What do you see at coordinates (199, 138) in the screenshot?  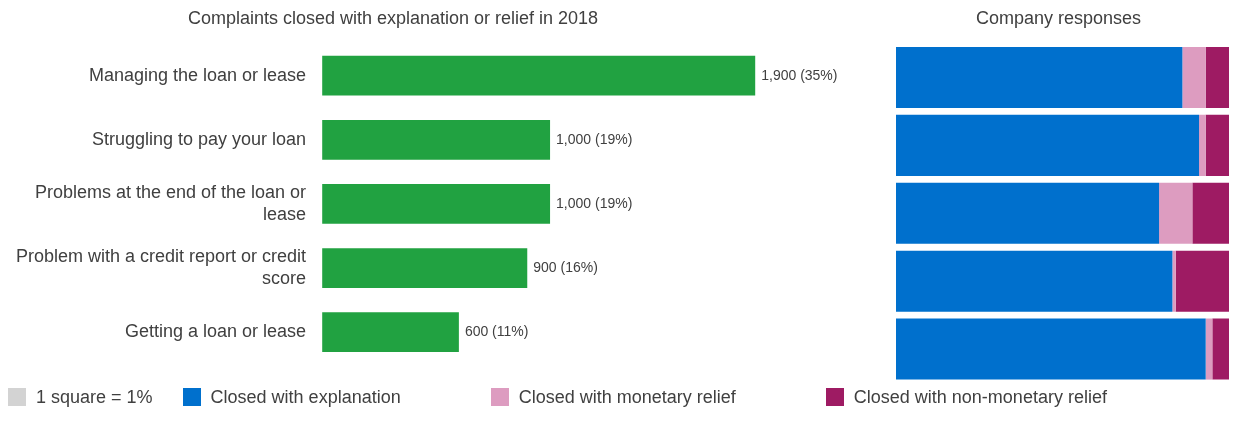 I see `y-tick-label: Struggling to pay your loan` at bounding box center [199, 138].